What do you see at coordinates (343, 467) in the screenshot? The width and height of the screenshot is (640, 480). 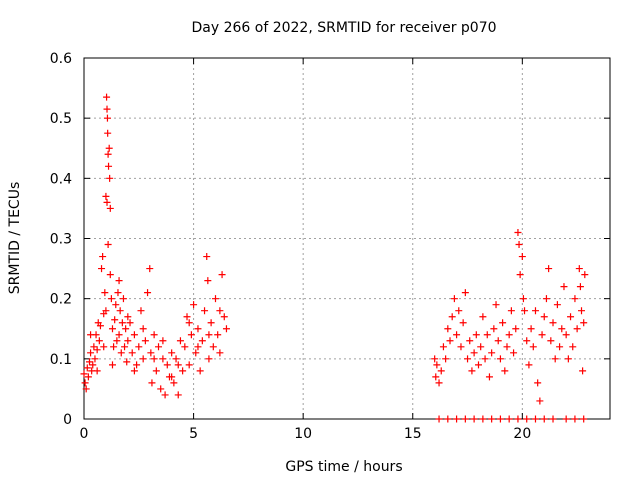 I see `x-axis-label: GPS time / hours` at bounding box center [343, 467].